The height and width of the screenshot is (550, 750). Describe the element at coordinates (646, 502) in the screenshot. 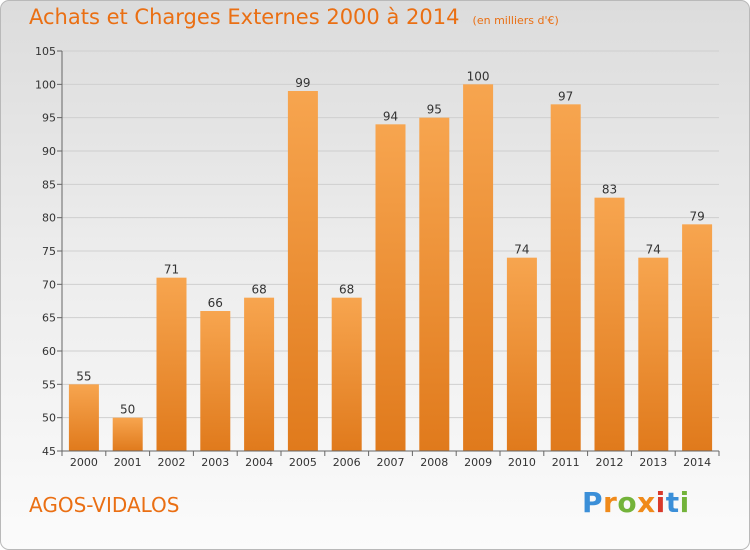

I see `logo-letter: x` at that location.